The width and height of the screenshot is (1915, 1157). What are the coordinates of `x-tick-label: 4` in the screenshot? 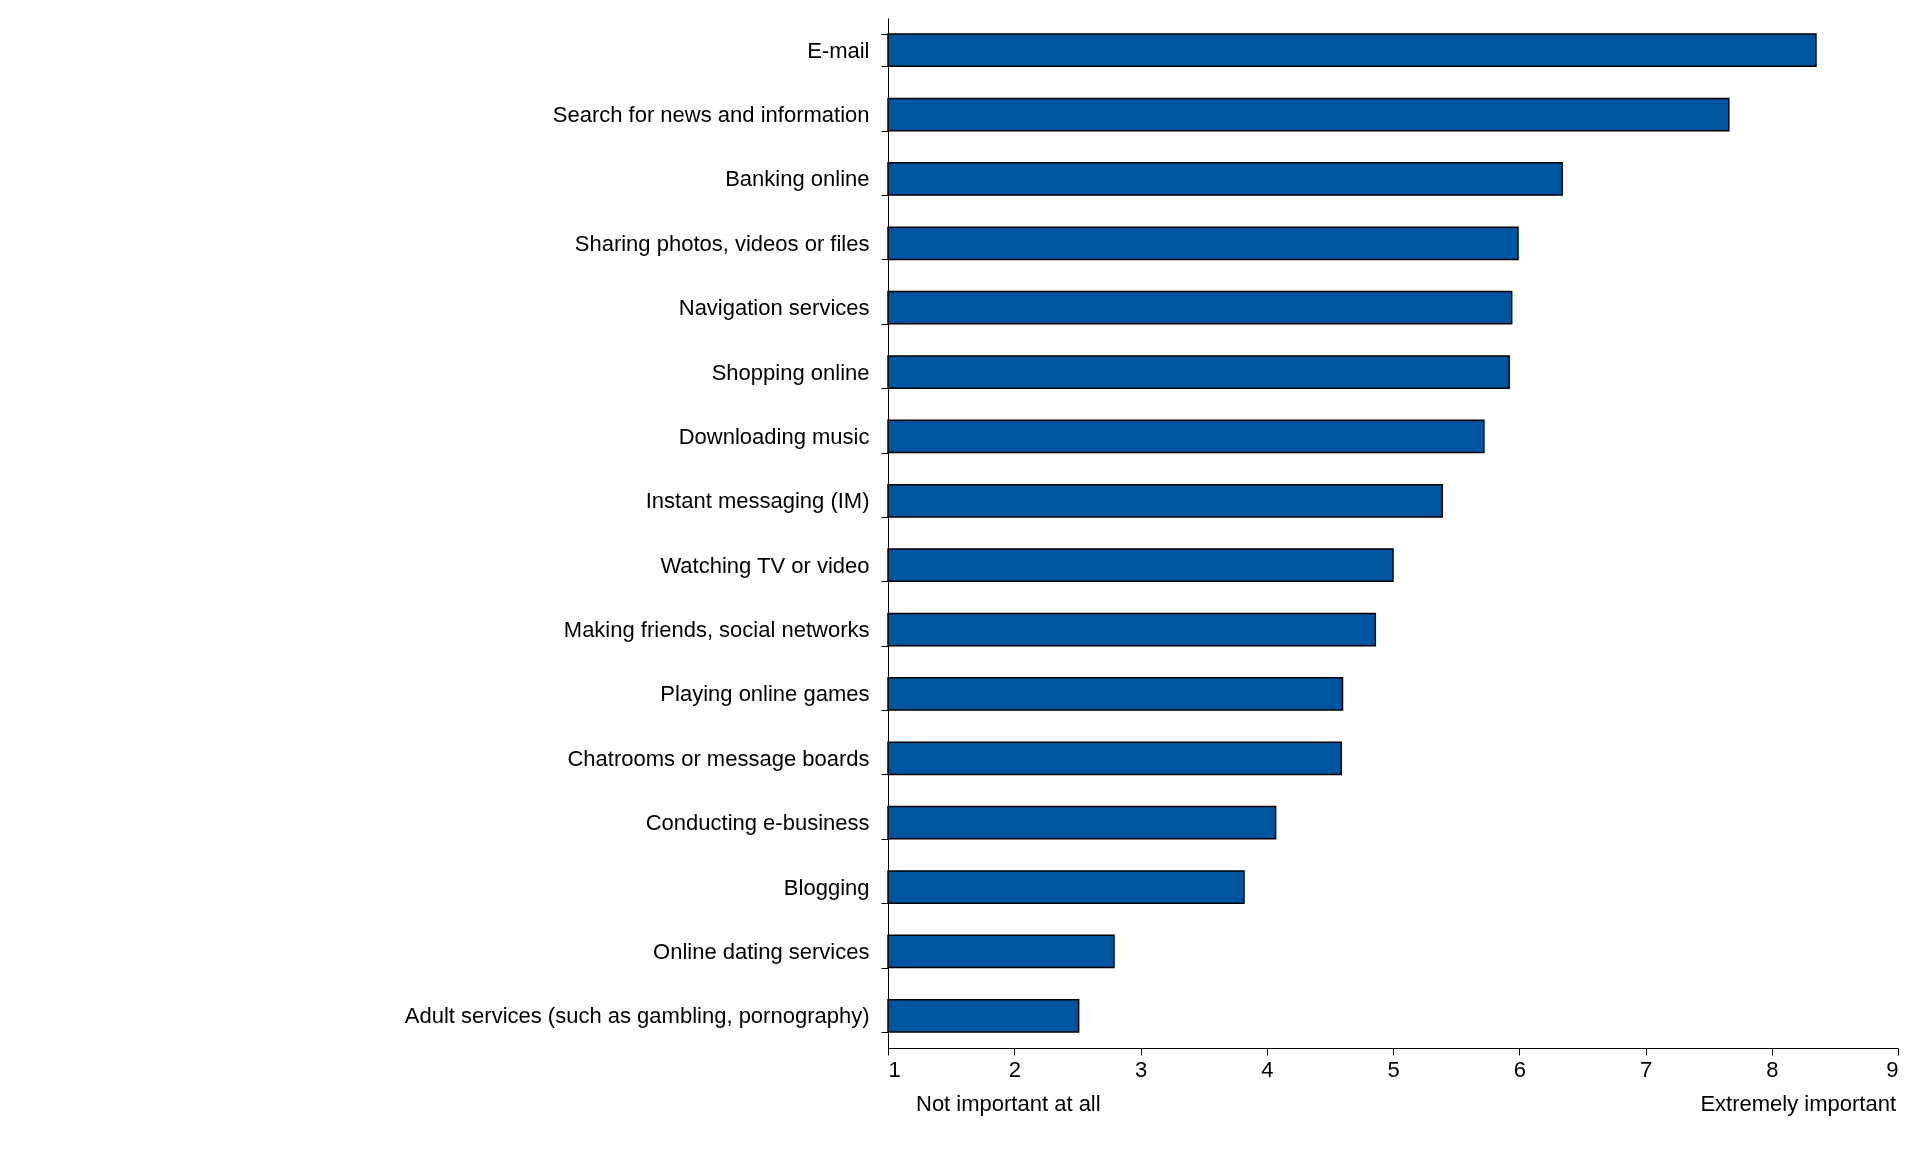 It's located at (1267, 1069).